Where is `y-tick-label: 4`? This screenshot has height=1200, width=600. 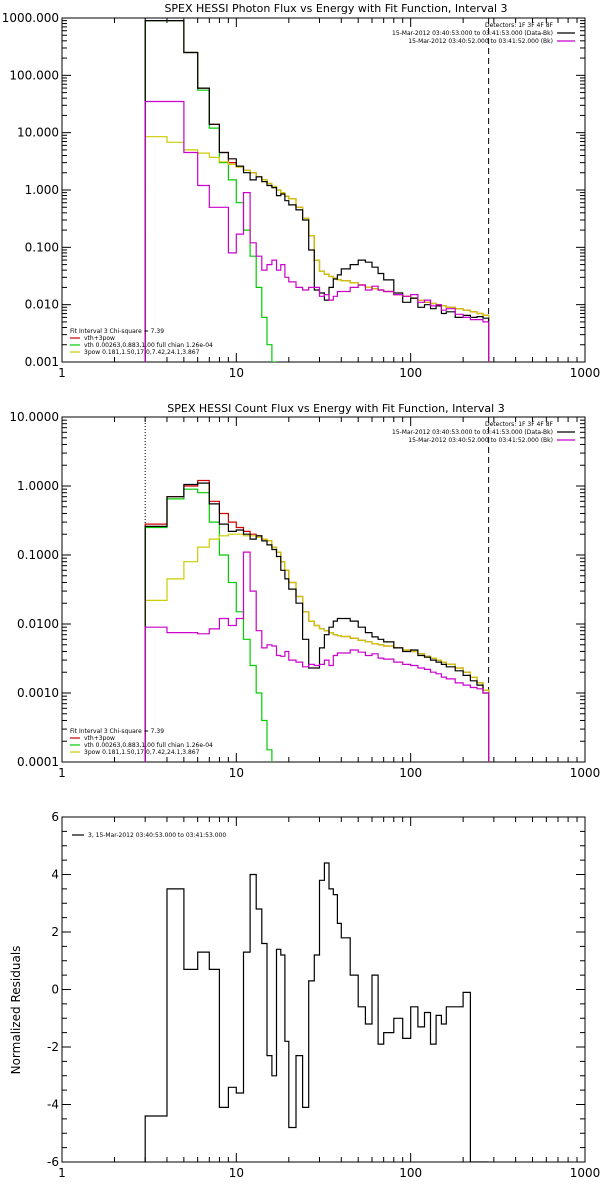 y-tick-label: 4 is located at coordinates (55, 875).